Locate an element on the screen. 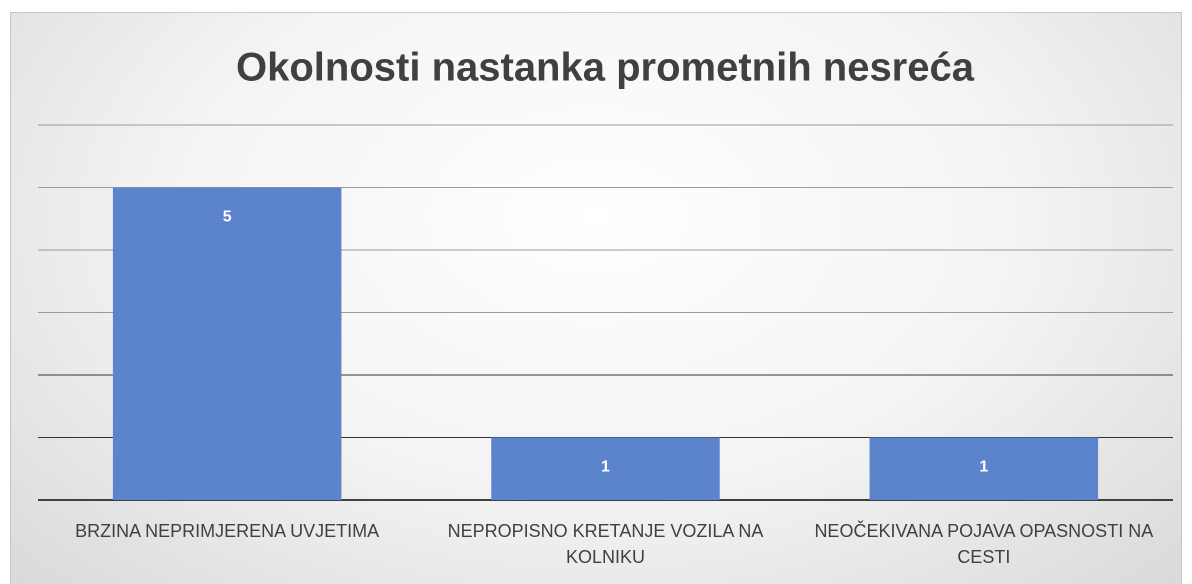 The image size is (1192, 584). x-tick-label: NEPROPISNO KRETANJE VOZILA NA KOLNIKU is located at coordinates (605, 544).